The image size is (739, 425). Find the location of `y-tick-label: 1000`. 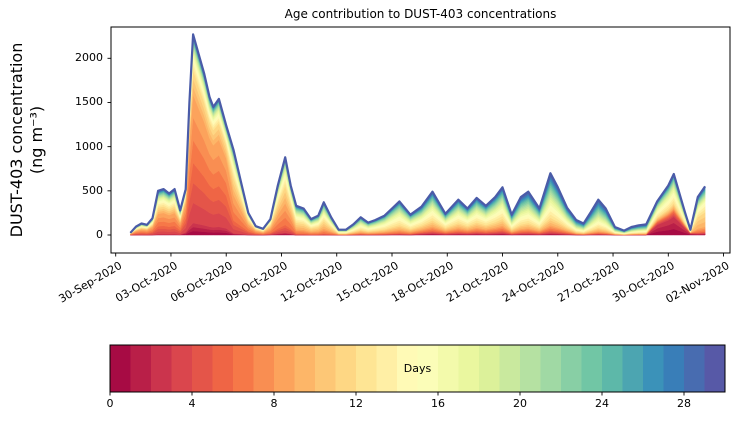

y-tick-label: 1000 is located at coordinates (89, 146).